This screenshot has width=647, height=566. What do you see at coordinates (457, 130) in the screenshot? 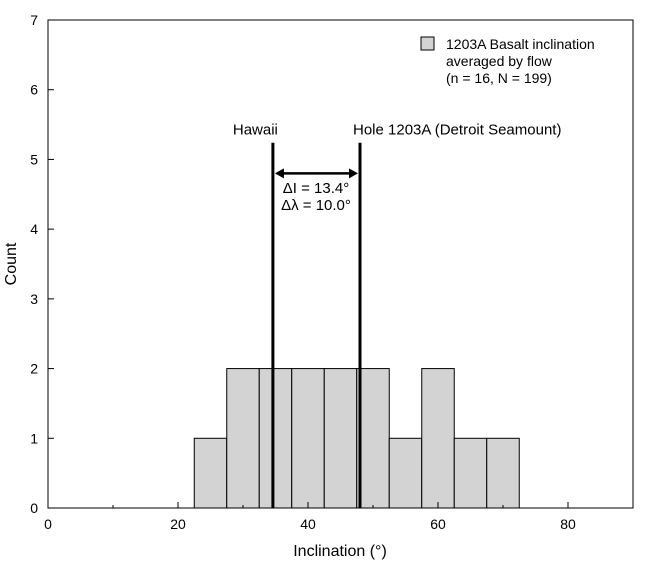
I see `reference-line-label-2: Hole 1203A (Detroit Seamount)` at bounding box center [457, 130].